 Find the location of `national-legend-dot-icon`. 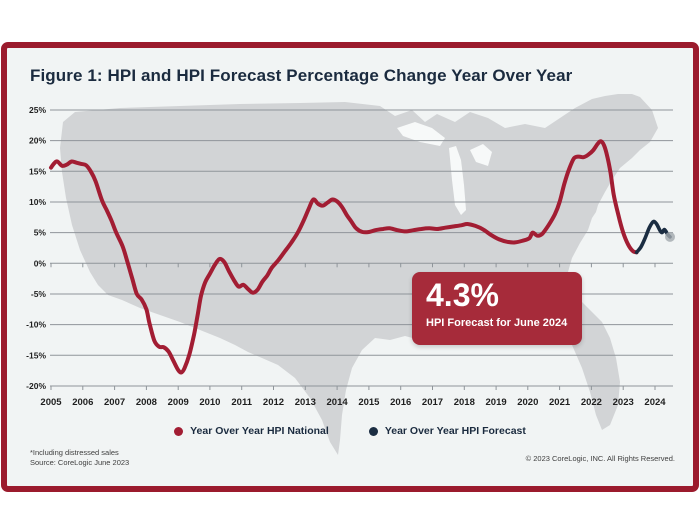

national-legend-dot-icon is located at coordinates (179, 431).